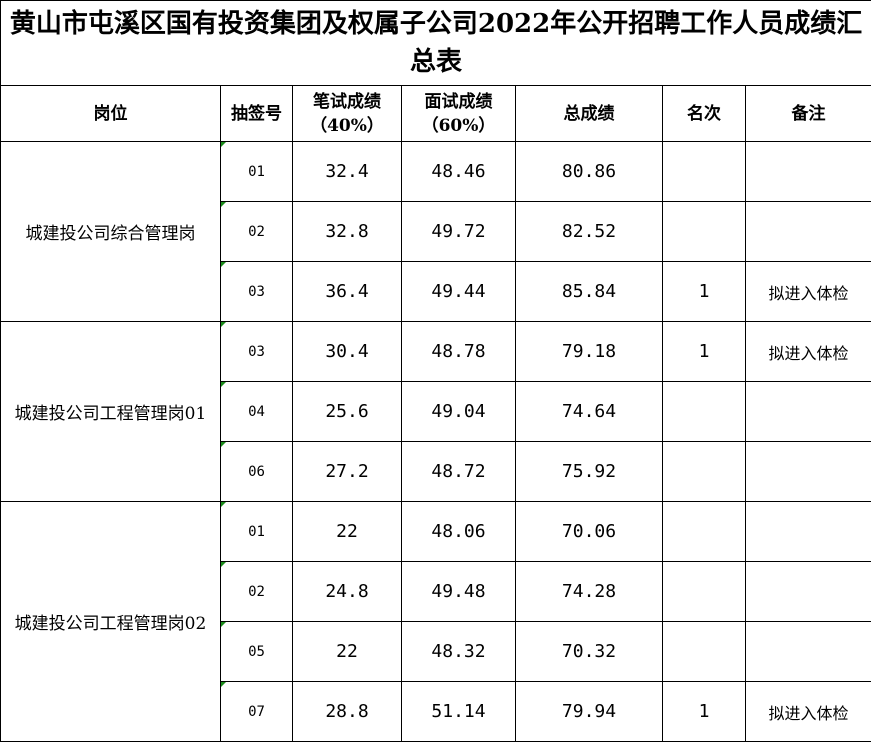 This screenshot has width=871, height=742. What do you see at coordinates (589, 292) in the screenshot?
I see `cell-total: 85.84` at bounding box center [589, 292].